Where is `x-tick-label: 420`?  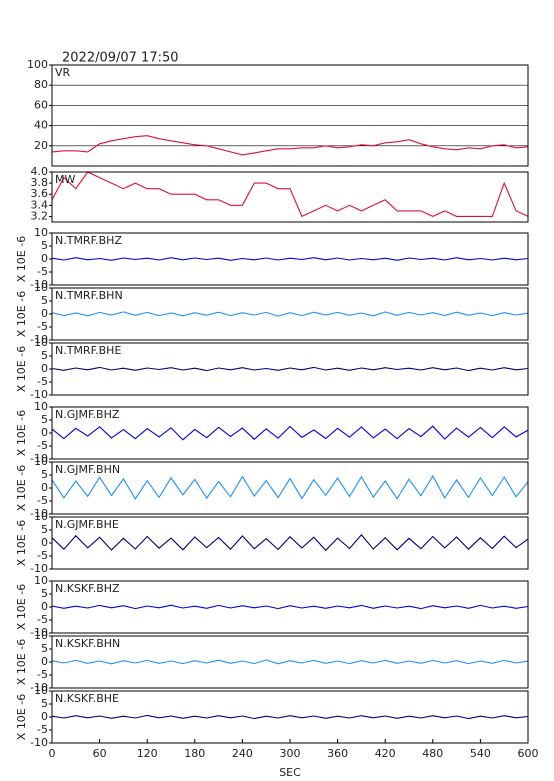 x-tick-label: 420 is located at coordinates (385, 753).